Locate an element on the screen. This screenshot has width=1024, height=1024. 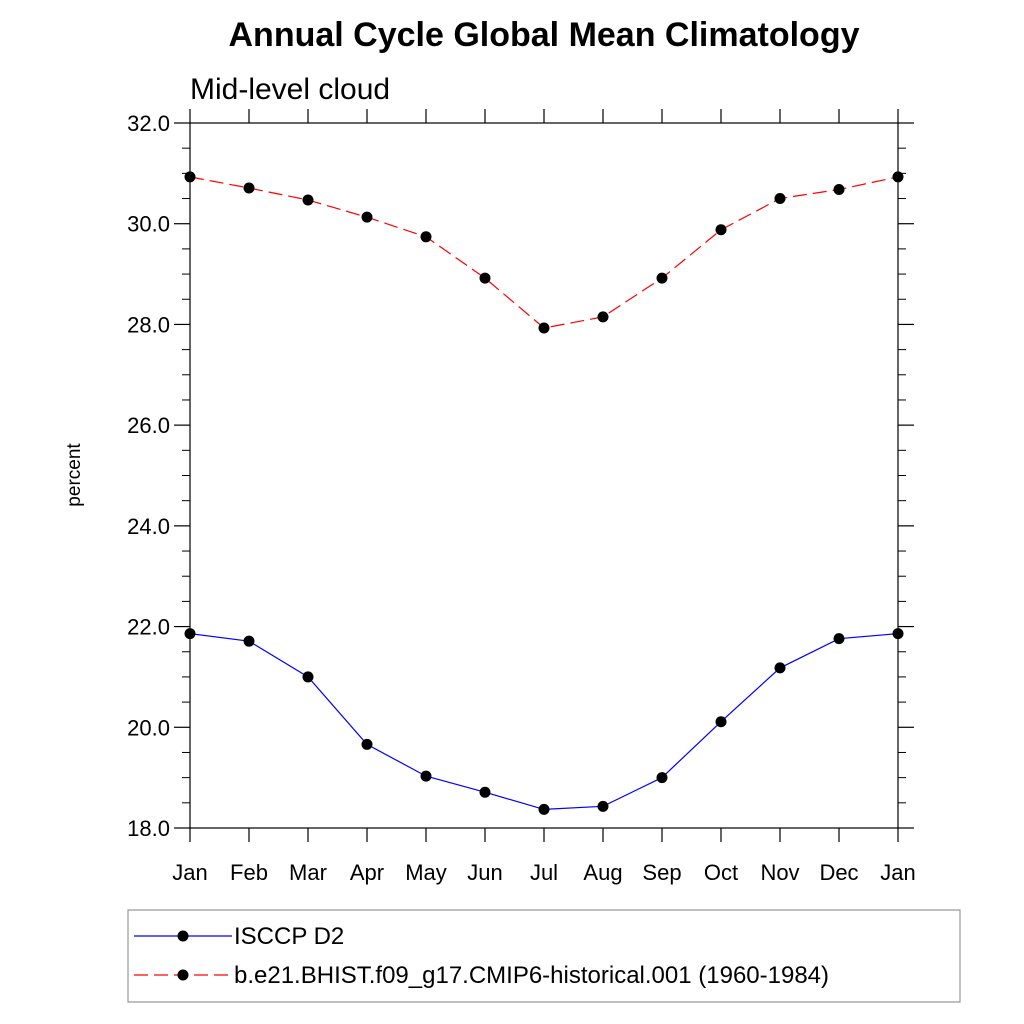
x-tick-label: Oct is located at coordinates (721, 872).